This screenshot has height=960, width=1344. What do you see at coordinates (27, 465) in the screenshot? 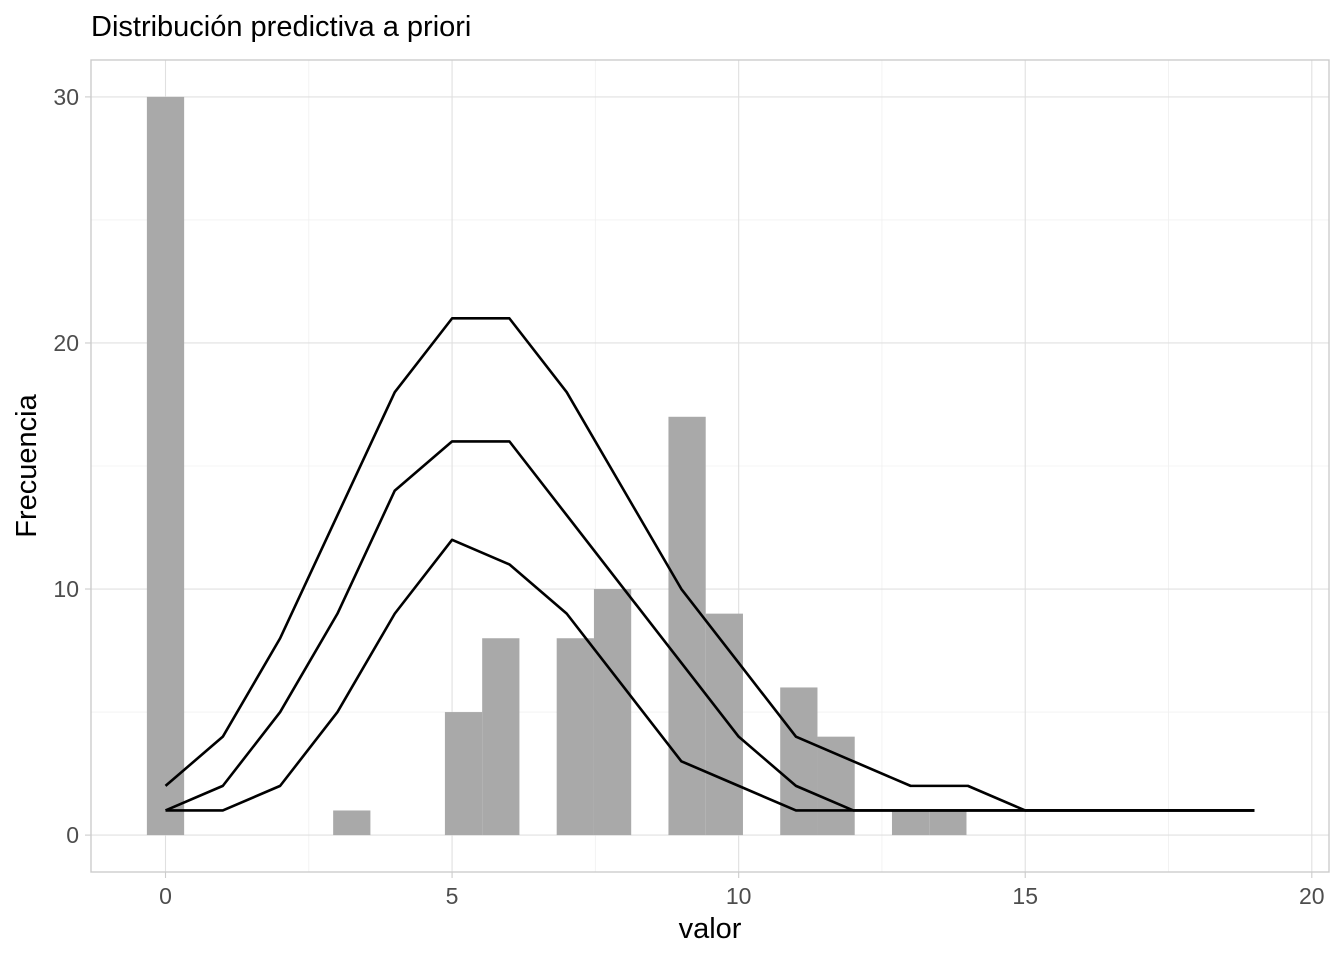
I see `y-axis-title: Frecuencia` at bounding box center [27, 465].